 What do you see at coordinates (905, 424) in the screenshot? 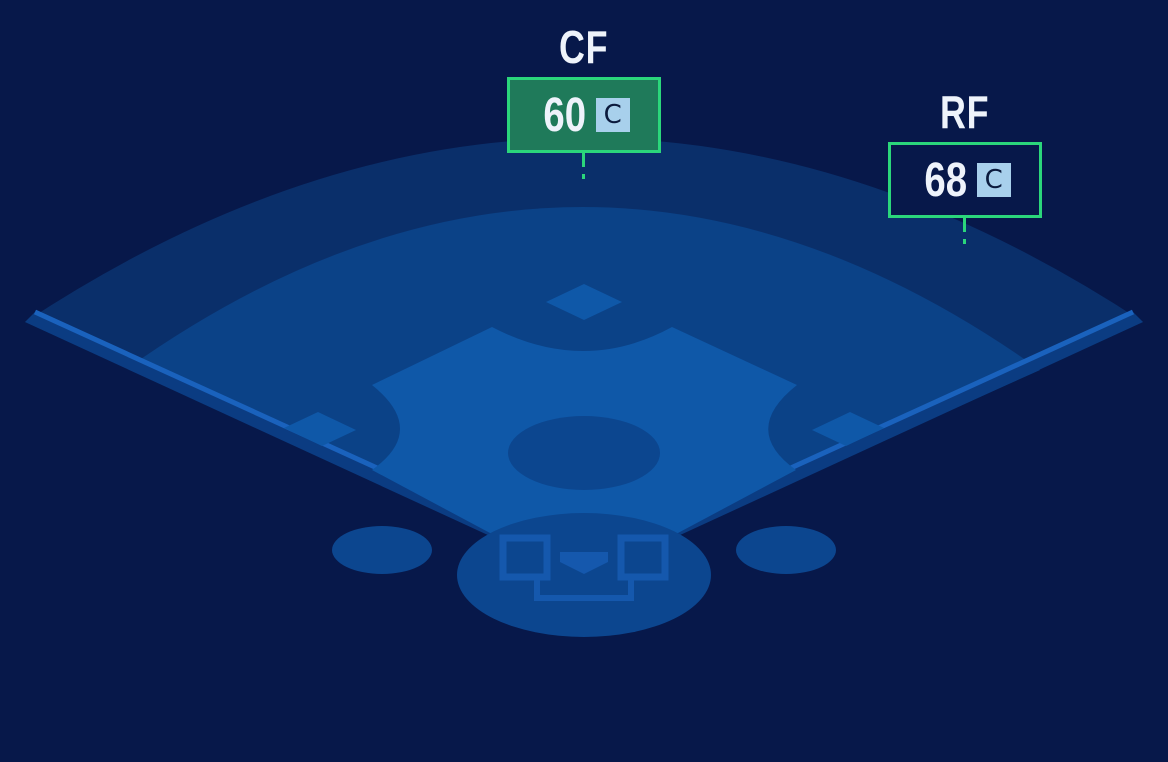
I see `right-foul-strip` at bounding box center [905, 424].